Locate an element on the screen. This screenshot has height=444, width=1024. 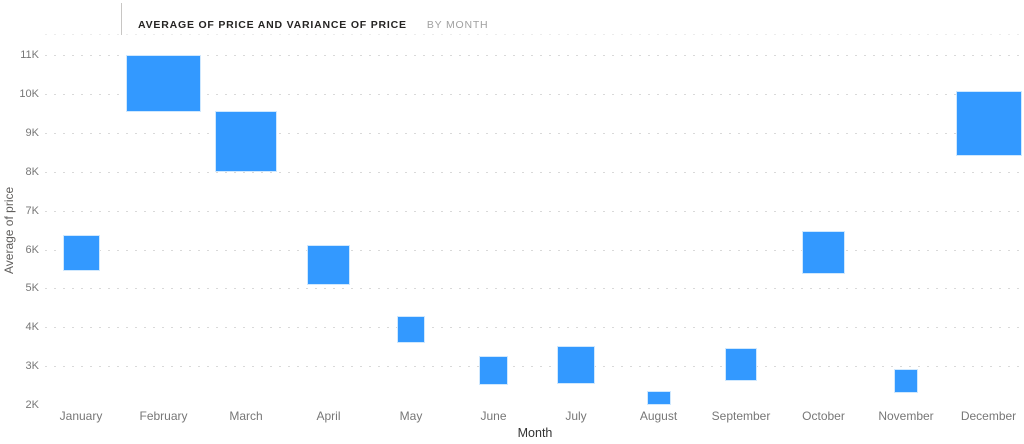
y-tick-label-9K: 9K is located at coordinates (32, 133).